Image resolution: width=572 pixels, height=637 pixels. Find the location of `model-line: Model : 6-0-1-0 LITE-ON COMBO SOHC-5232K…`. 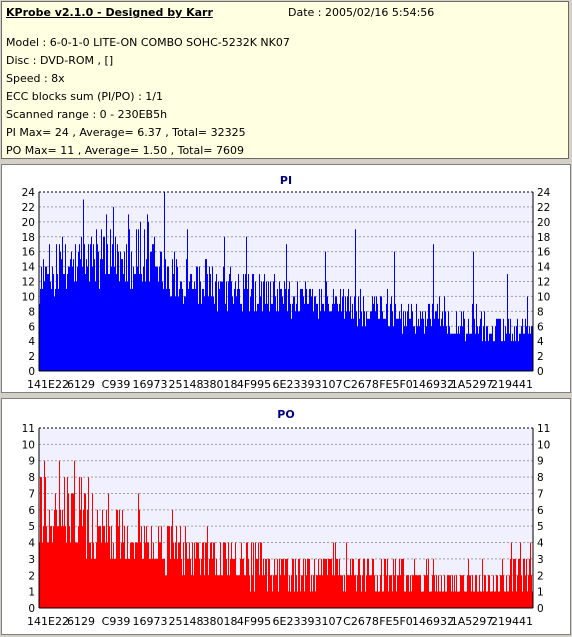

model-line: Model : 6-0-1-0 LITE-ON COMBO SOHC-5232K… is located at coordinates (148, 42).